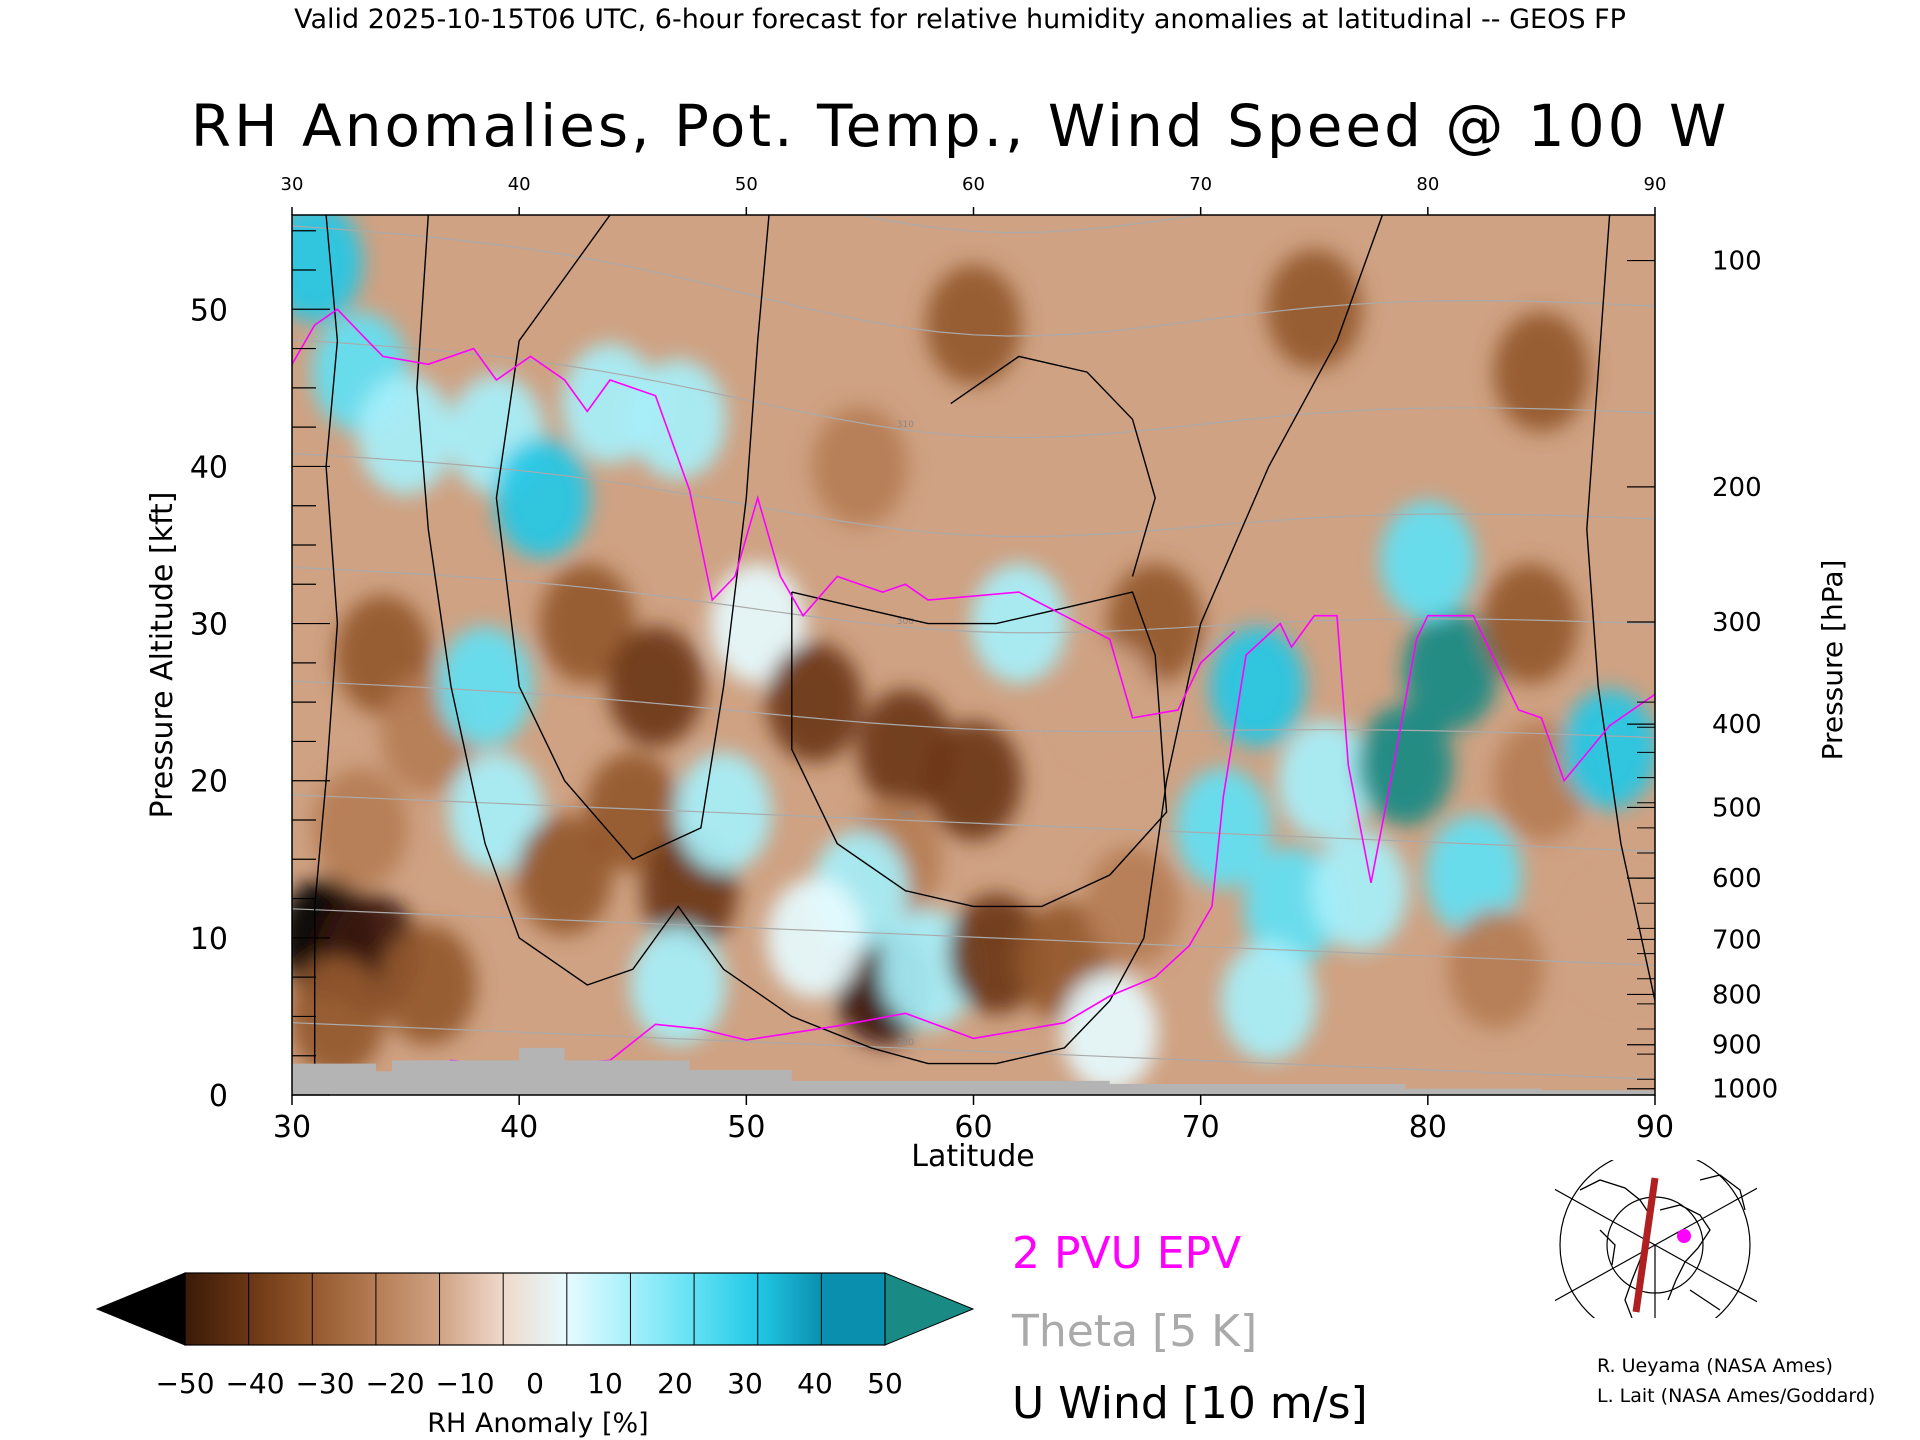  I want to click on colorbar-frame, so click(535, 1309).